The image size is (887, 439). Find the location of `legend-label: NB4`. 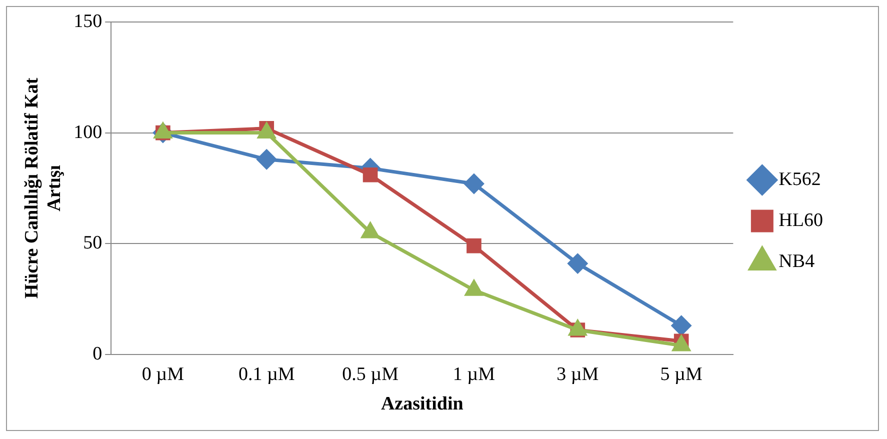

legend-label: NB4 is located at coordinates (797, 261).